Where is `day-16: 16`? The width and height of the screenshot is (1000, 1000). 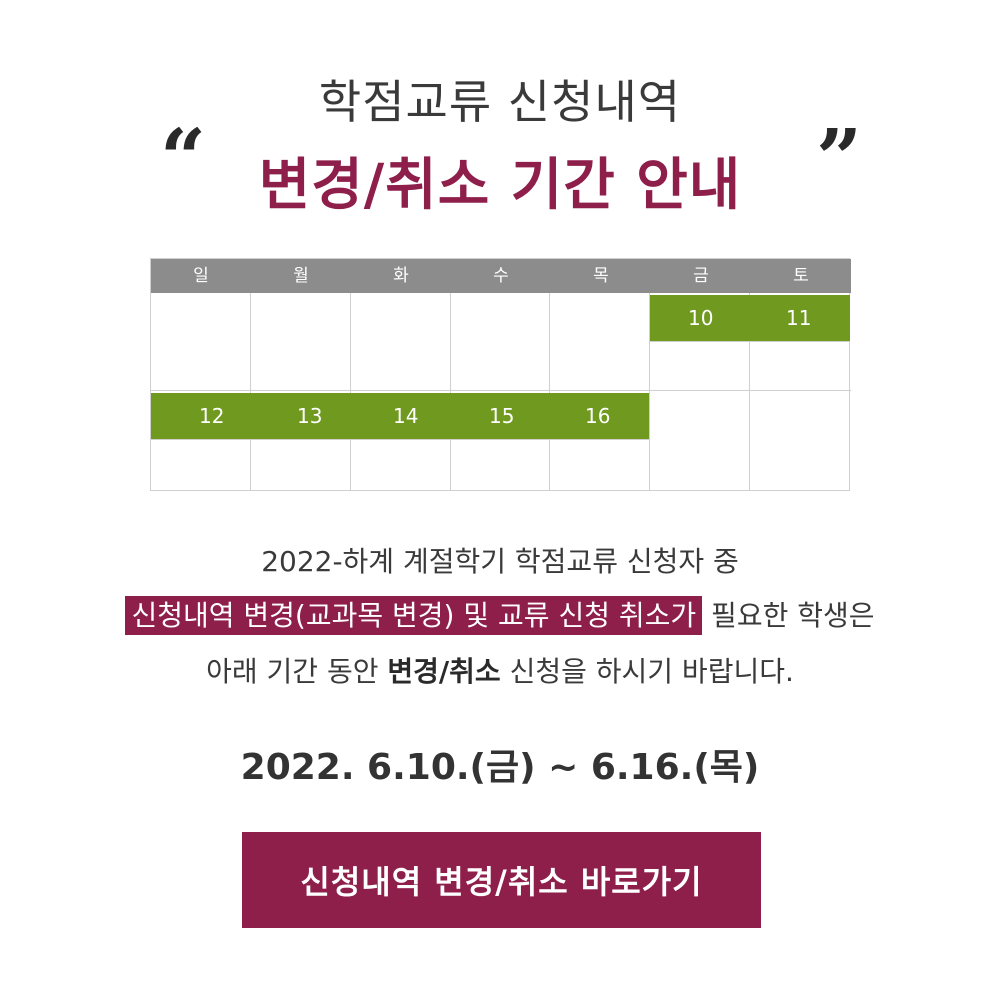
day-16: 16 is located at coordinates (598, 416).